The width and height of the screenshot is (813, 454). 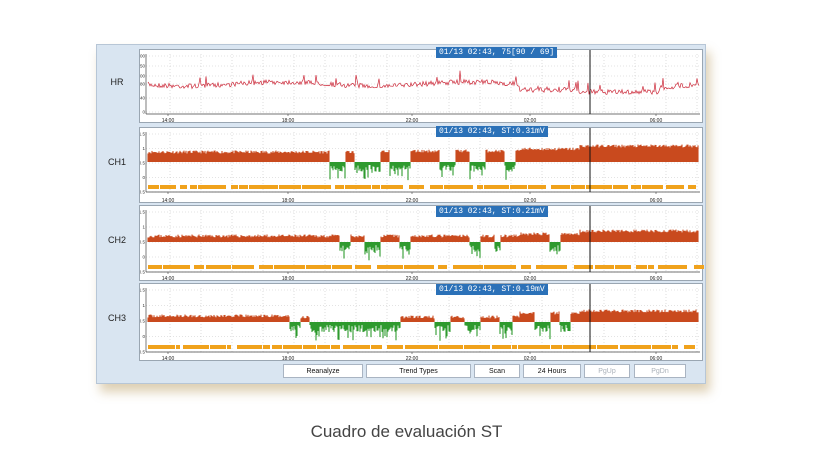 What do you see at coordinates (423, 83) in the screenshot?
I see `heart-rate-trace` at bounding box center [423, 83].